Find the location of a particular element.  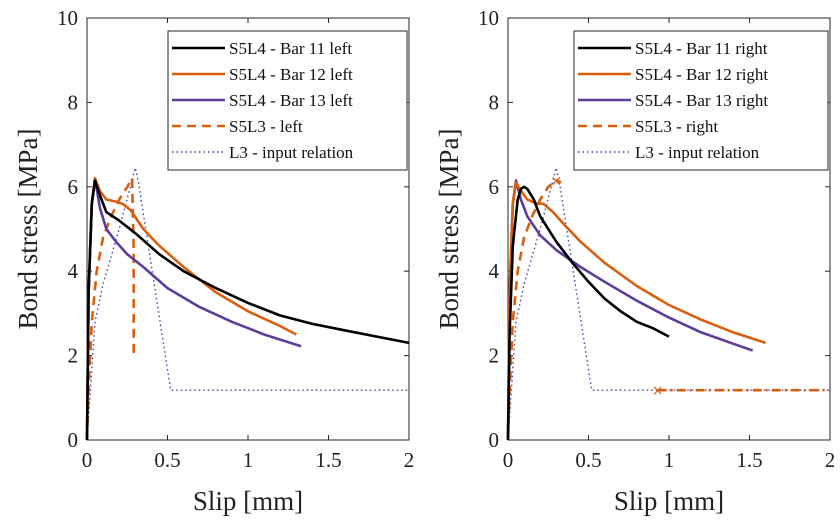

legend-label: S5L4 - Bar 11 left is located at coordinates (290, 48).